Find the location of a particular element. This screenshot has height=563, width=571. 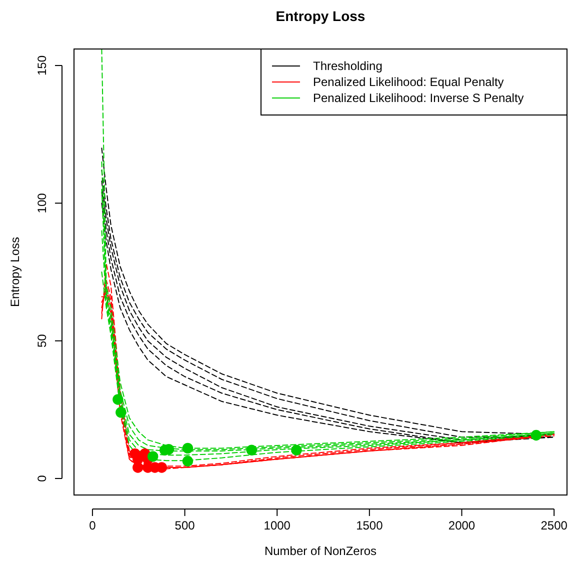

x-tick-label: 1500 is located at coordinates (370, 525).